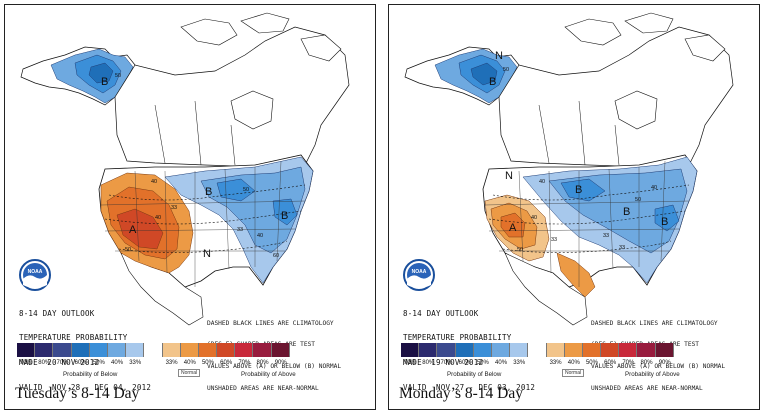  I want to click on normal-swatch, so click(153, 350).